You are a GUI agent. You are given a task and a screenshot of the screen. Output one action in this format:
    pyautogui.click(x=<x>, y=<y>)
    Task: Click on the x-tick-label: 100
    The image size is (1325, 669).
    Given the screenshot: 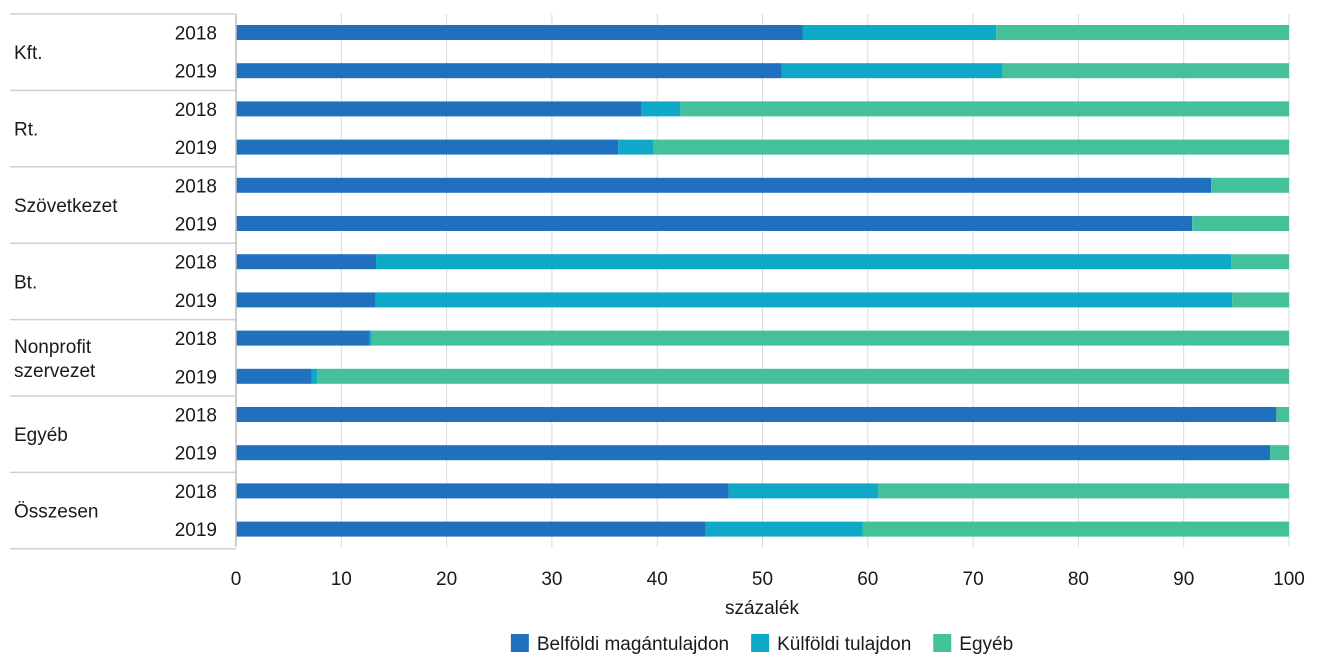 What is the action you would take?
    pyautogui.click(x=1289, y=579)
    